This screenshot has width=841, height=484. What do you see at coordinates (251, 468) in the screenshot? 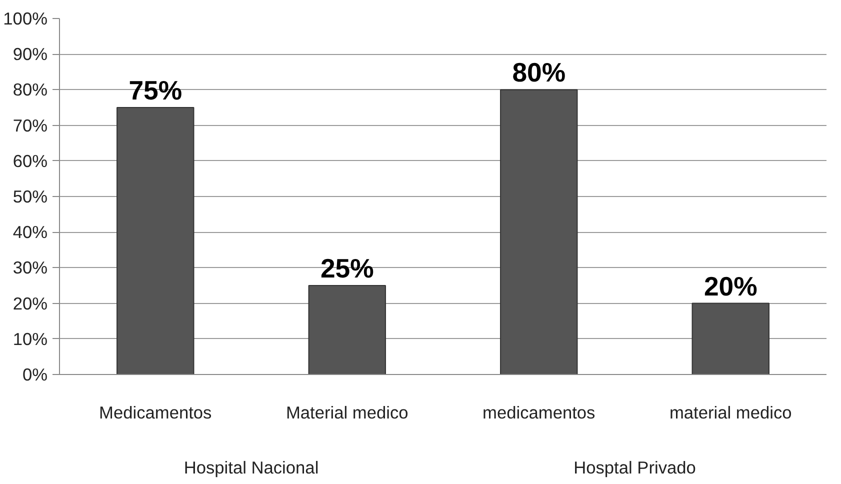
I see `text: Hospital Nacional` at bounding box center [251, 468].